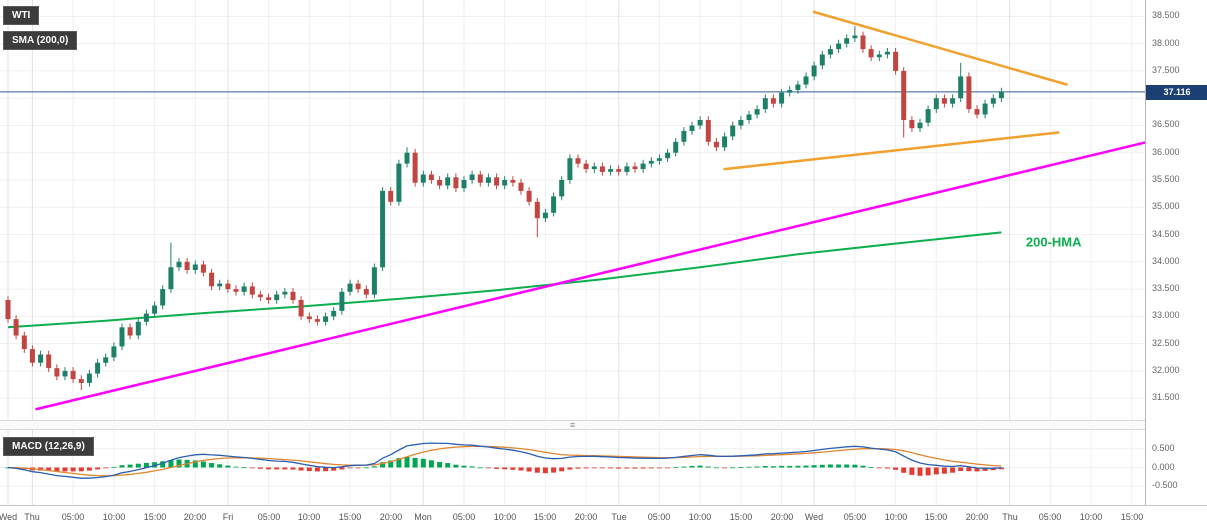 This screenshot has height=526, width=1207. I want to click on macd-chart-canvas, so click(572, 467).